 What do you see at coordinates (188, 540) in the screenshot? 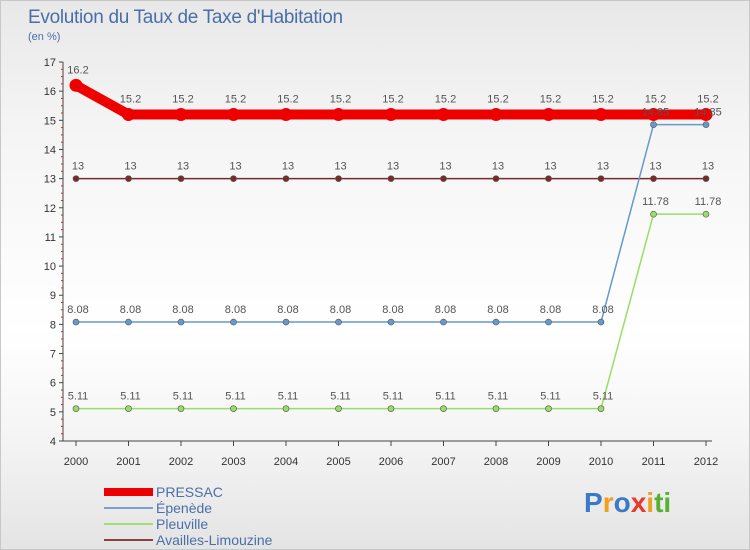
I see `legend-item: Availles-Limouzine` at bounding box center [188, 540].